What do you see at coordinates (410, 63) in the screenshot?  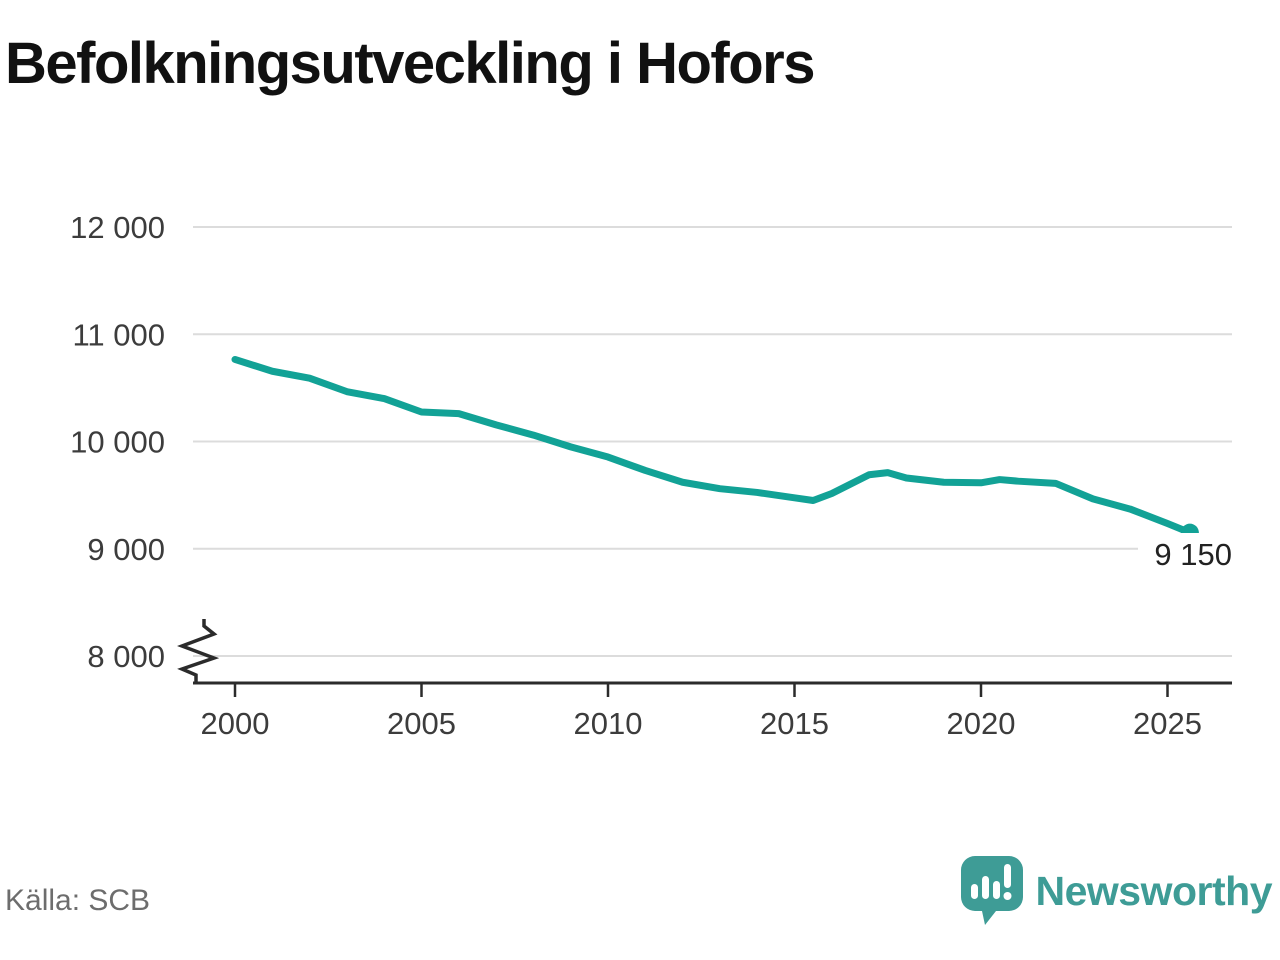 I see `page-title: Befolkningsutveckling i Hofors` at bounding box center [410, 63].